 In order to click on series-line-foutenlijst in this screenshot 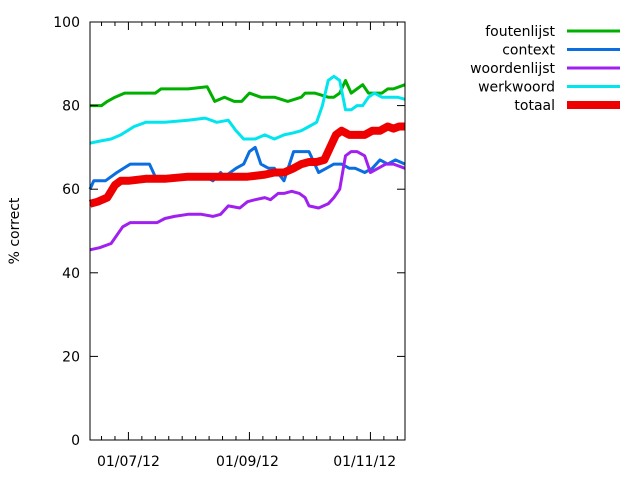, I will do `click(248, 93)`.